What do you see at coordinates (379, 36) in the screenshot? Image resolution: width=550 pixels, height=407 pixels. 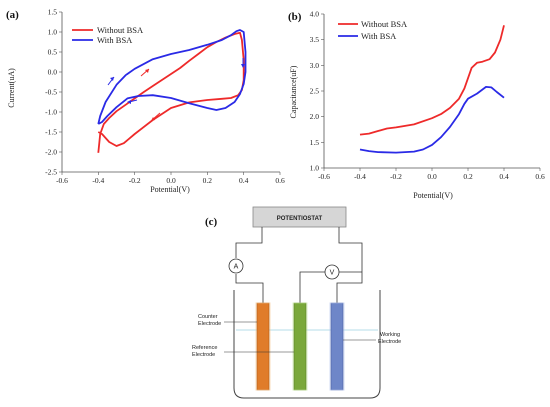 I see `chart-b-legend-label-1: With BSA` at bounding box center [379, 36].